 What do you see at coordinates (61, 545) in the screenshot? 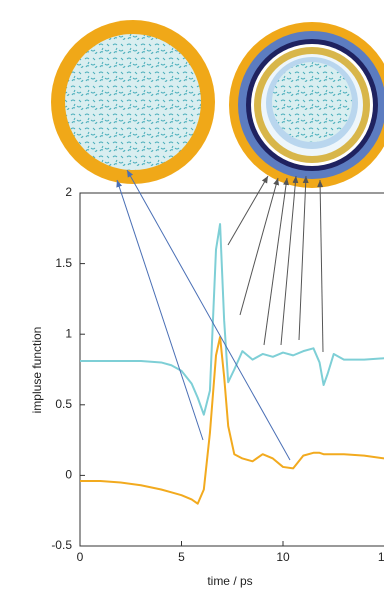
I see `y-tick-label: -0.5` at bounding box center [61, 545].